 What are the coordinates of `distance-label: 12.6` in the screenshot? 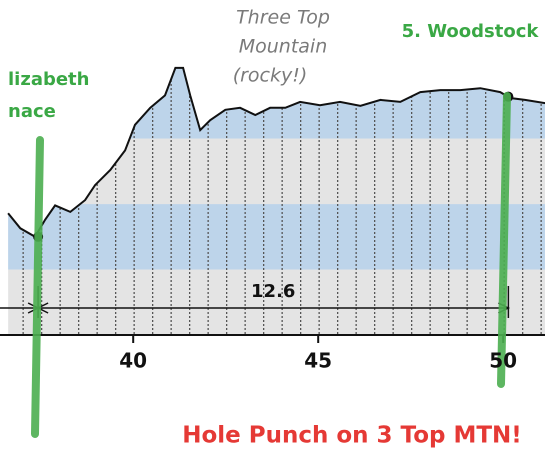 It's located at (273, 291).